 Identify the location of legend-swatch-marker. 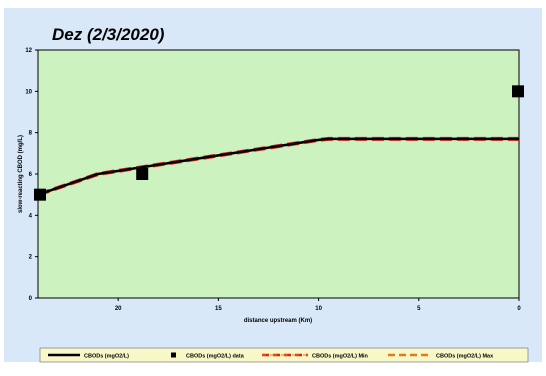
(173, 355).